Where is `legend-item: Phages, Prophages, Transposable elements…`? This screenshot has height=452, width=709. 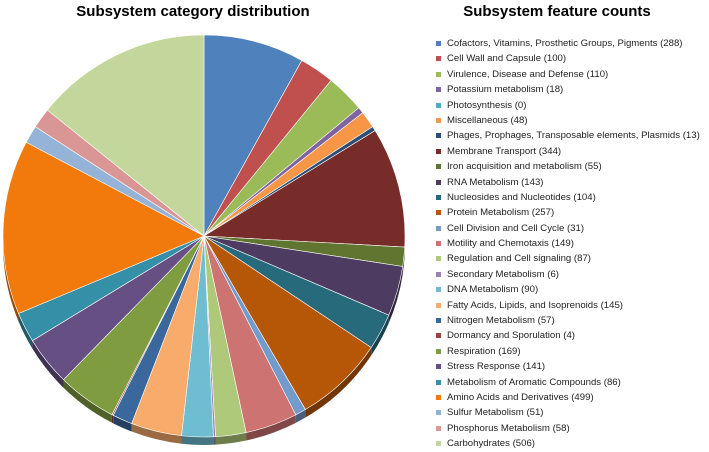 legend-item: Phages, Prophages, Transposable elements… is located at coordinates (568, 135).